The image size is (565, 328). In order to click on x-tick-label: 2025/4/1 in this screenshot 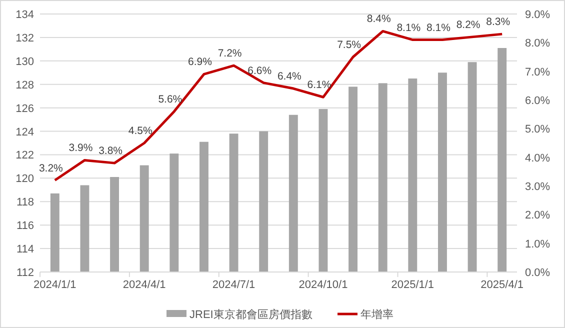, I will do `click(502, 285)`.